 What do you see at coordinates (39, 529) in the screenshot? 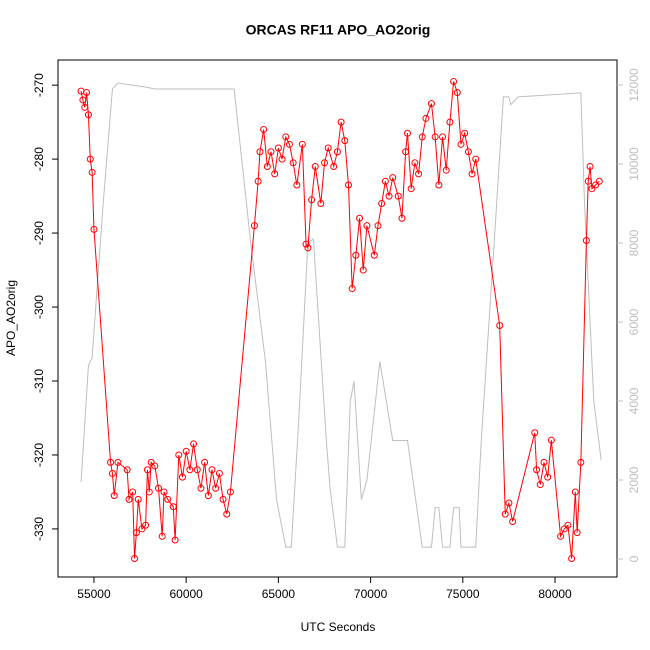
I see `y-tick-label: -330` at bounding box center [39, 529].